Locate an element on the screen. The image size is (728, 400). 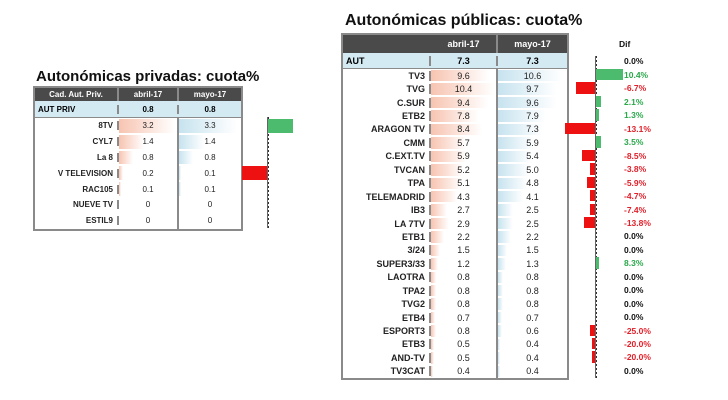
mayo-value: 4.8 is located at coordinates (532, 183).